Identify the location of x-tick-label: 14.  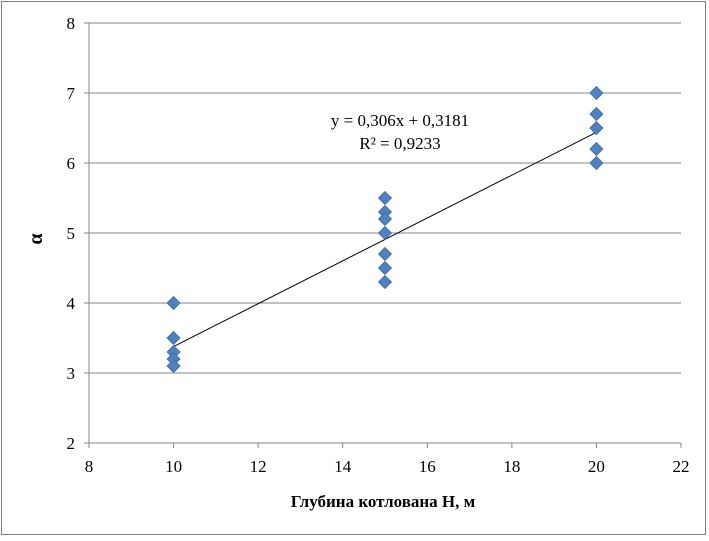
(343, 466).